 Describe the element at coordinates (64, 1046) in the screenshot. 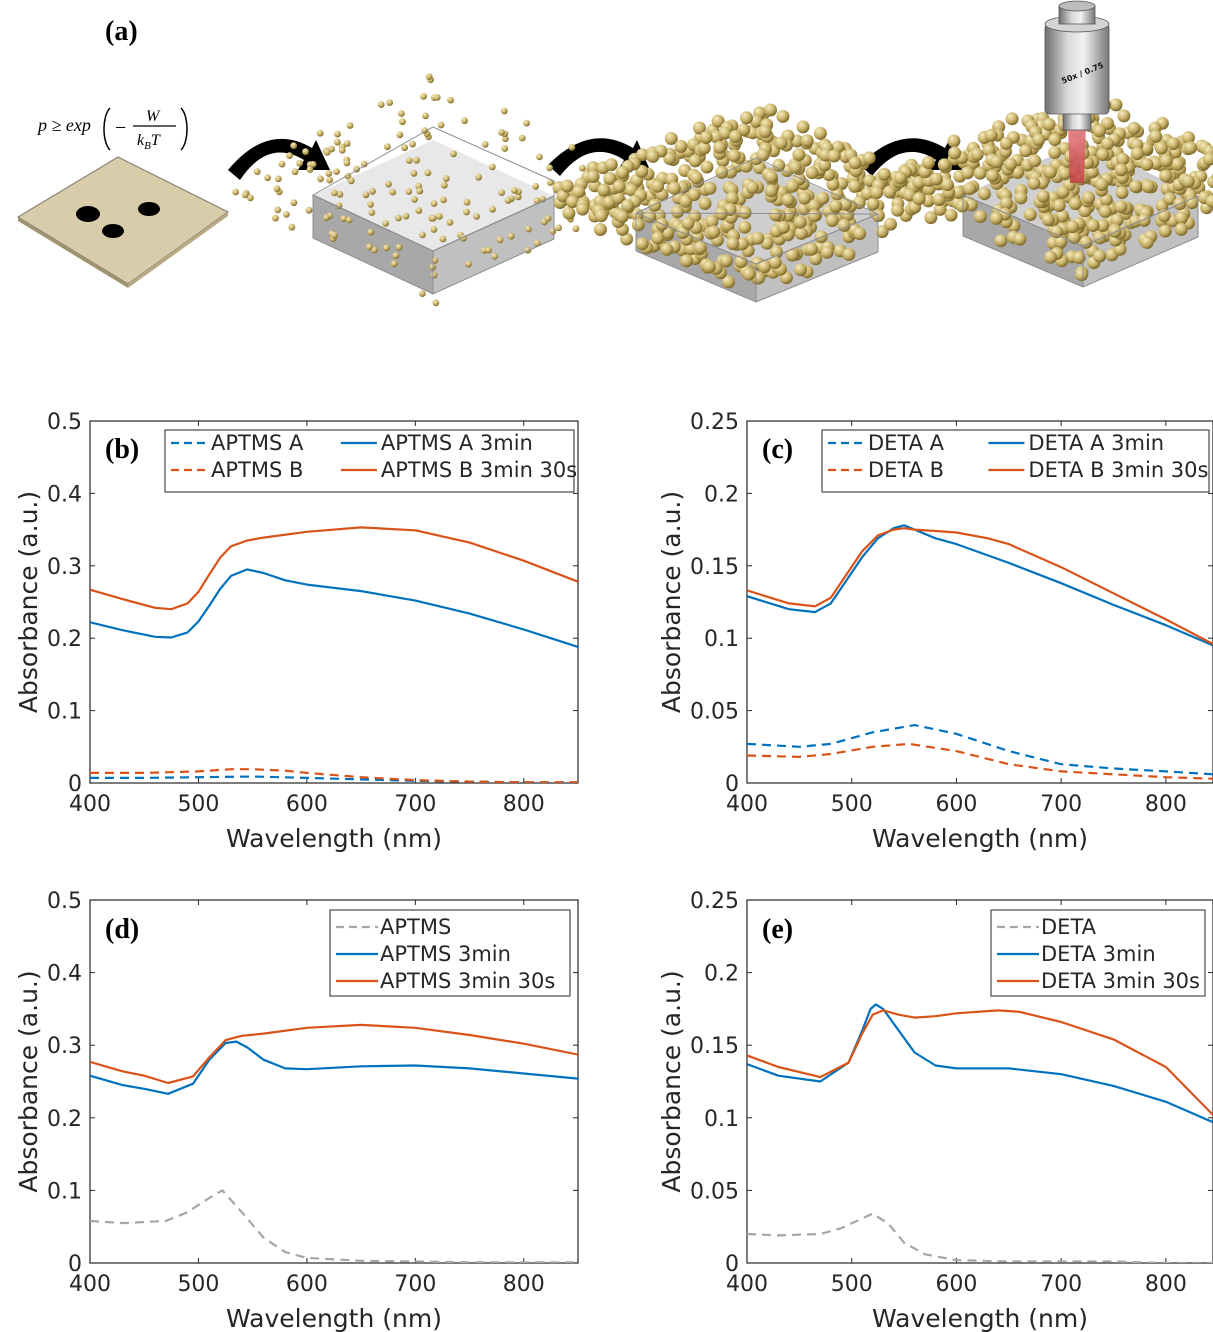

I see `y-tick-label: 0.3` at that location.